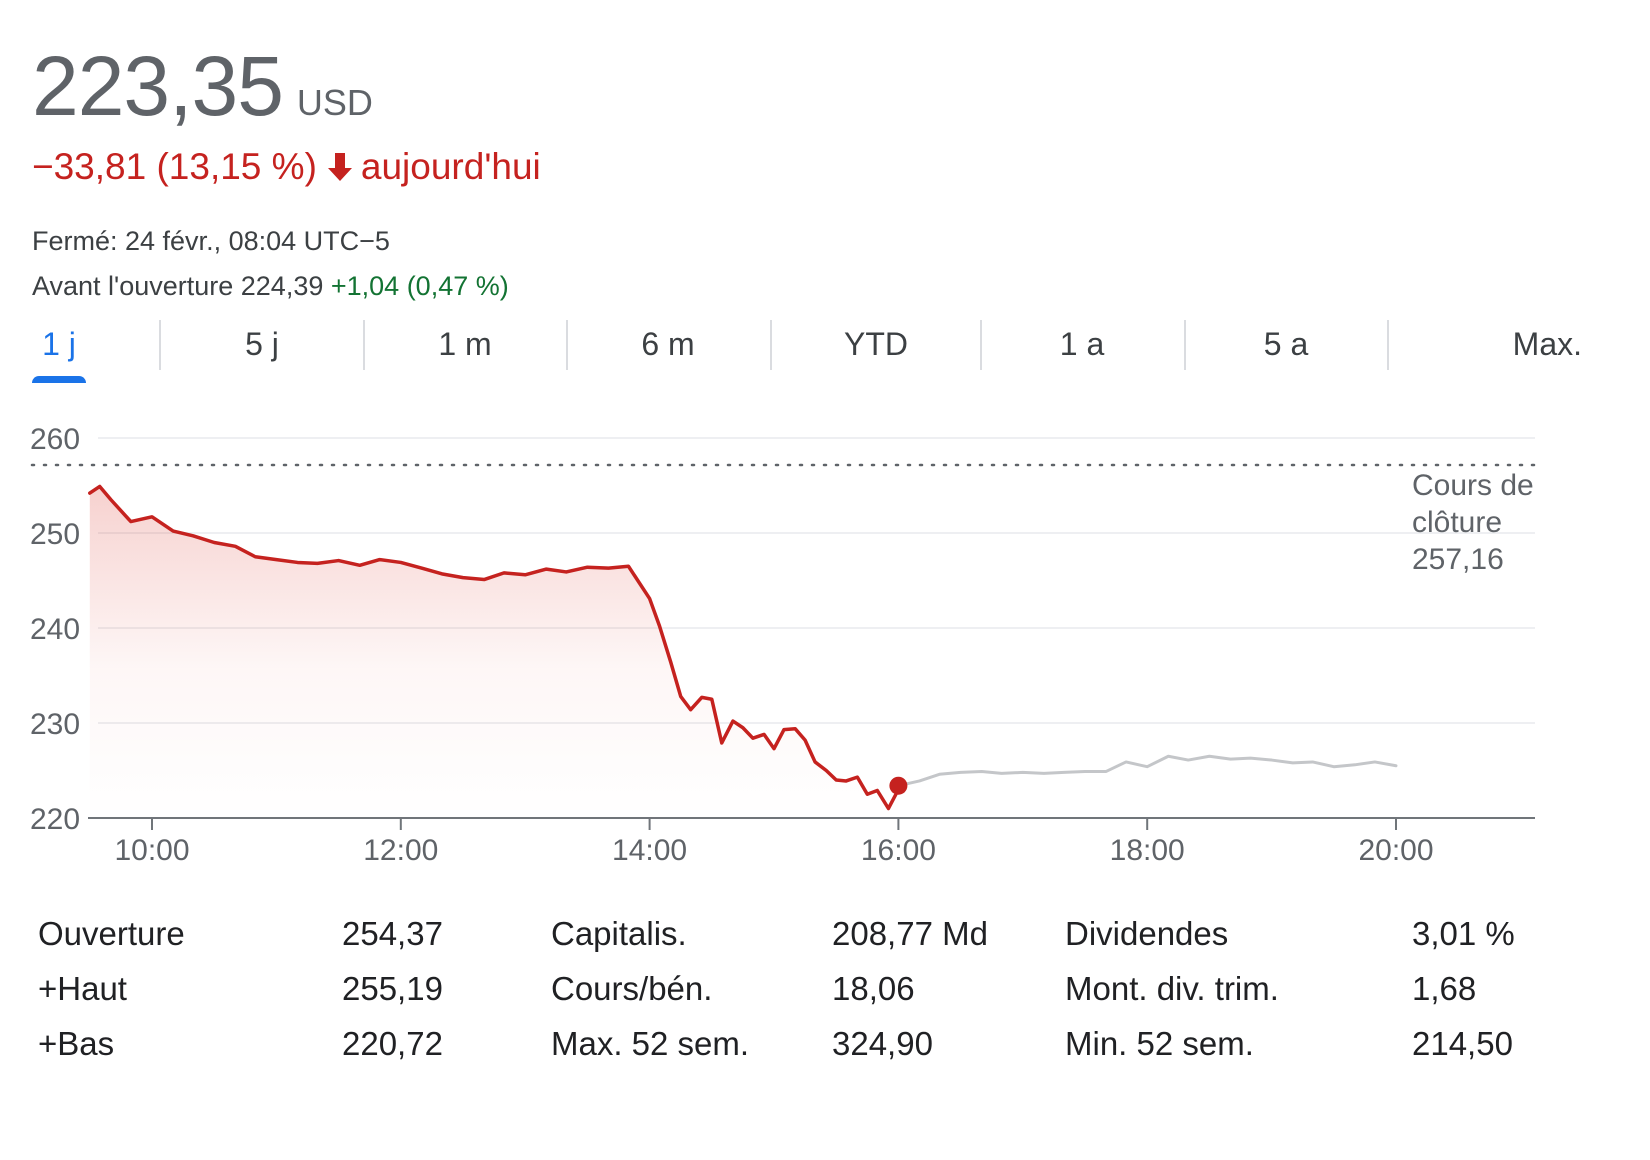 The width and height of the screenshot is (1650, 1160). Describe the element at coordinates (111, 933) in the screenshot. I see `stat-label: Ouverture` at that location.